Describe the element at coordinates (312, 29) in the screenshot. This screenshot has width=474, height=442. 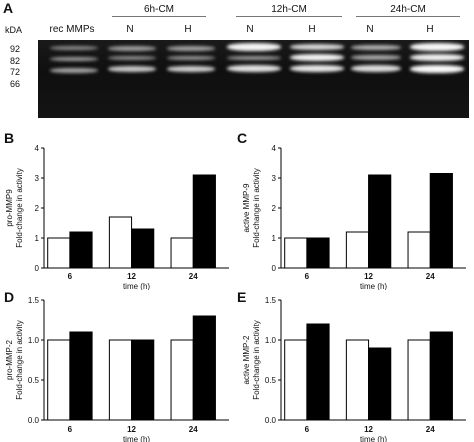
I see `lane-label-4: H` at that location.